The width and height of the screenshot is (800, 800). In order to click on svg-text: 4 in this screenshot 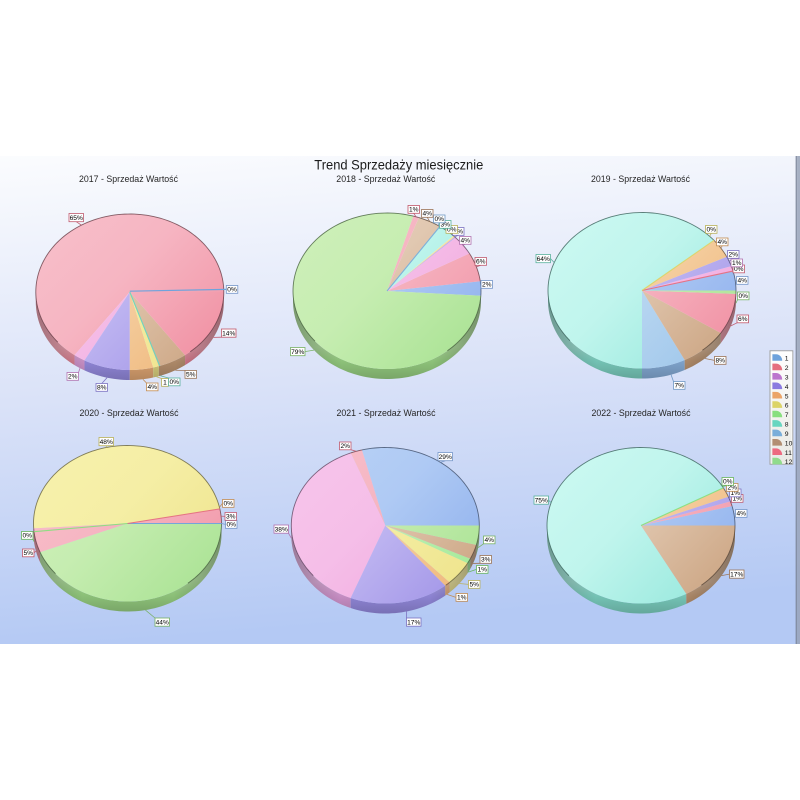, I will do `click(787, 387)`.